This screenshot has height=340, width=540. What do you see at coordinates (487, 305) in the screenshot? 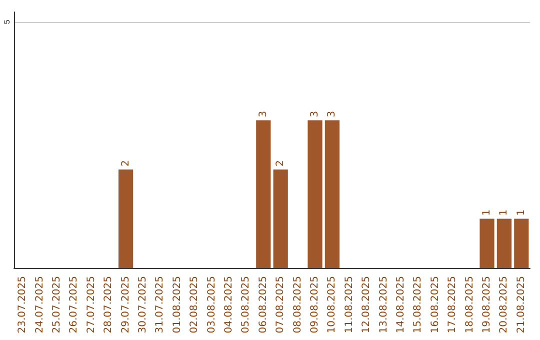
I see `x-tick-label: 19.08.2025` at bounding box center [487, 305].